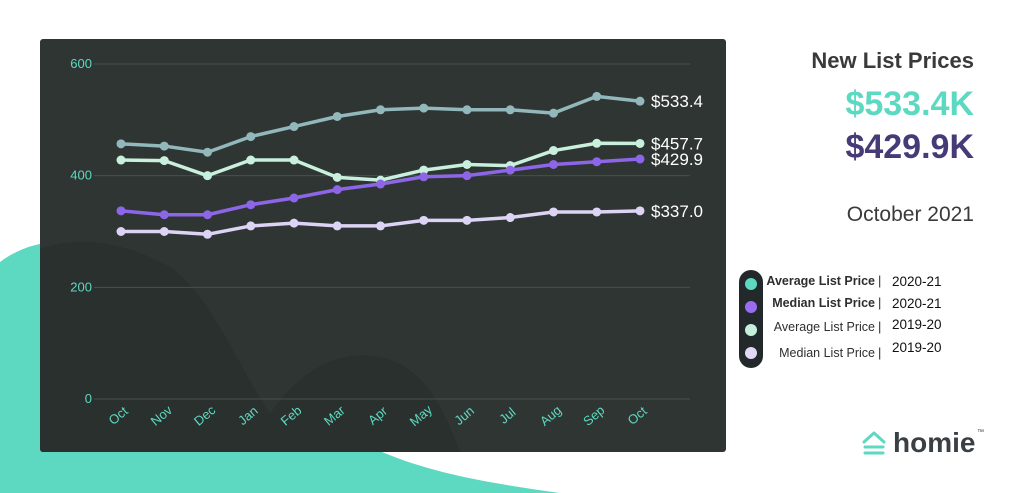 This screenshot has height=493, width=1024. What do you see at coordinates (677, 143) in the screenshot?
I see `series-end-label: $457.7` at bounding box center [677, 143].